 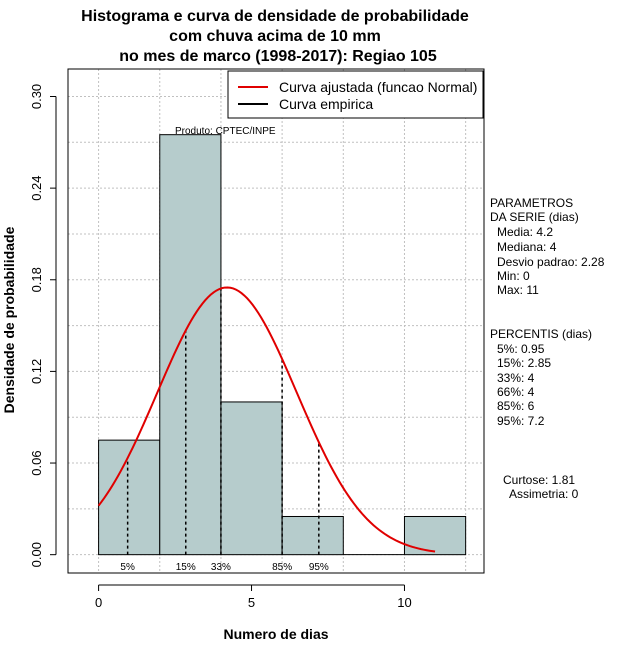 I want to click on x-axis-label: Numero de dias, so click(x=275, y=634).